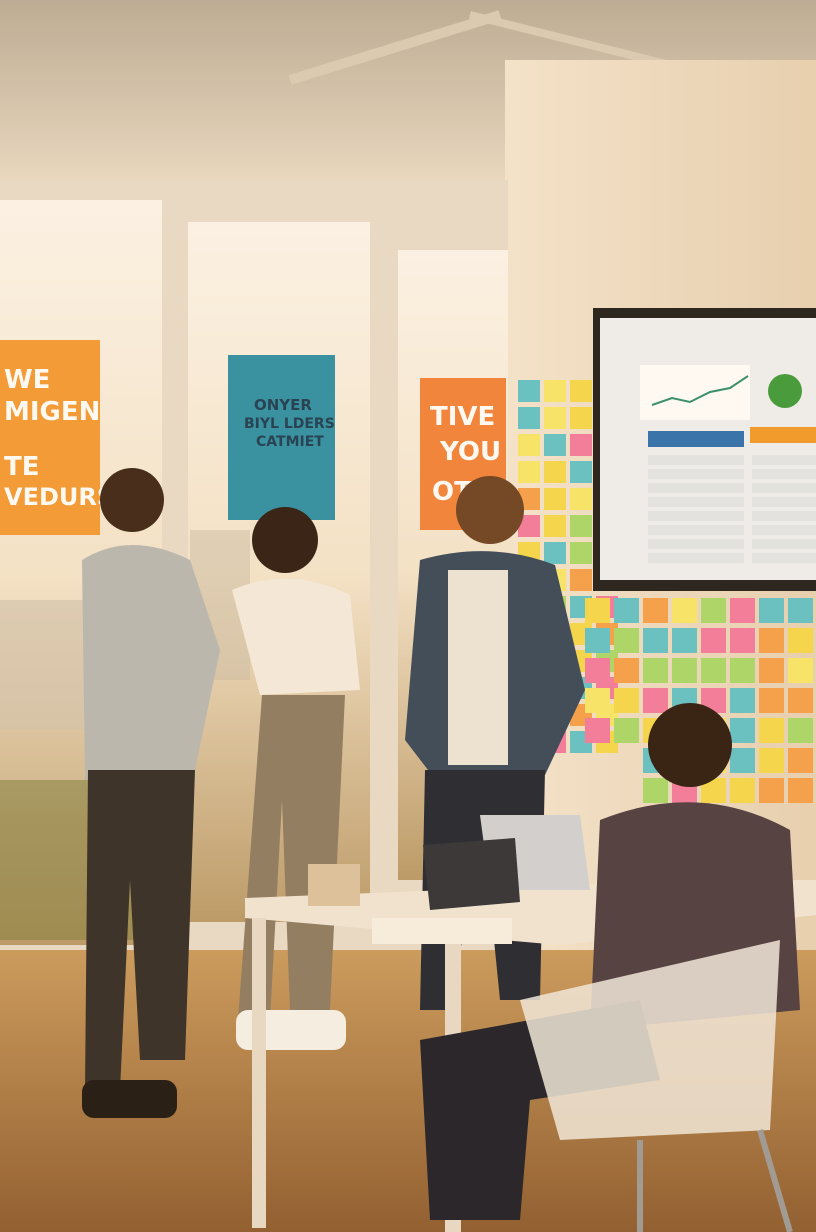  What do you see at coordinates (395, 47) in the screenshot?
I see `pipe` at bounding box center [395, 47].